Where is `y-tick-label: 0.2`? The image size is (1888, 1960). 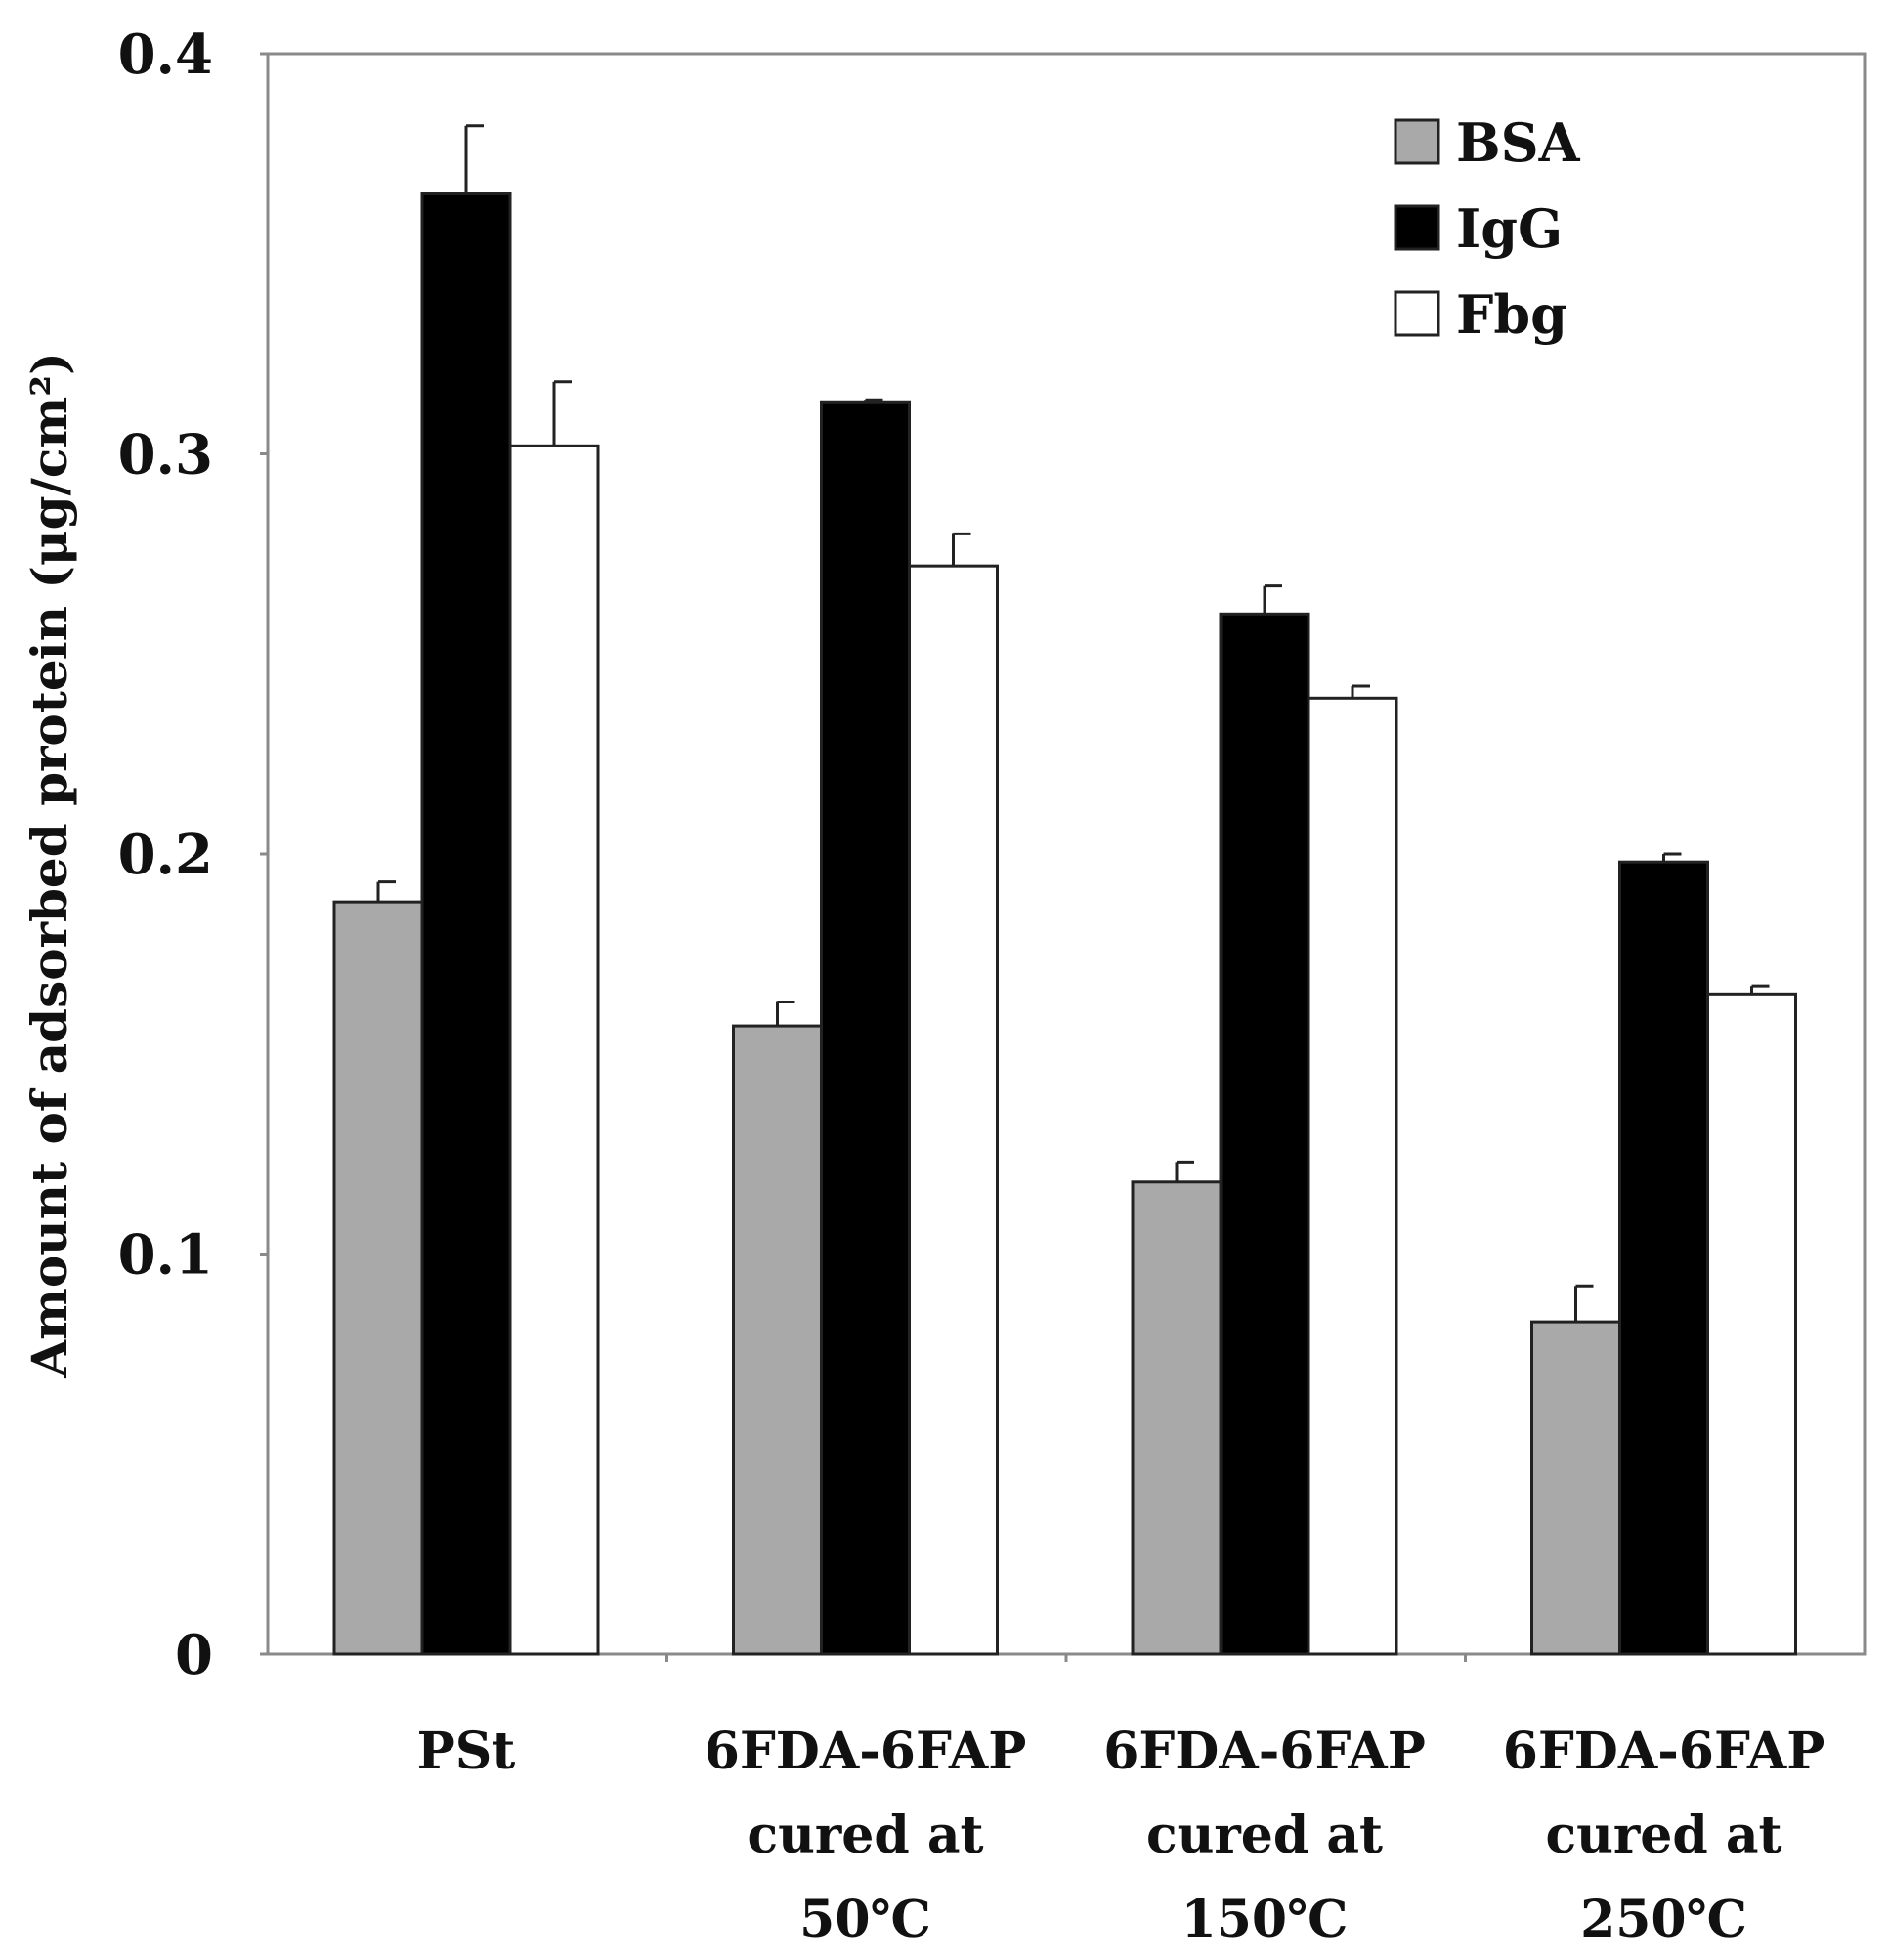
y-tick-label: 0.2 is located at coordinates (165, 855).